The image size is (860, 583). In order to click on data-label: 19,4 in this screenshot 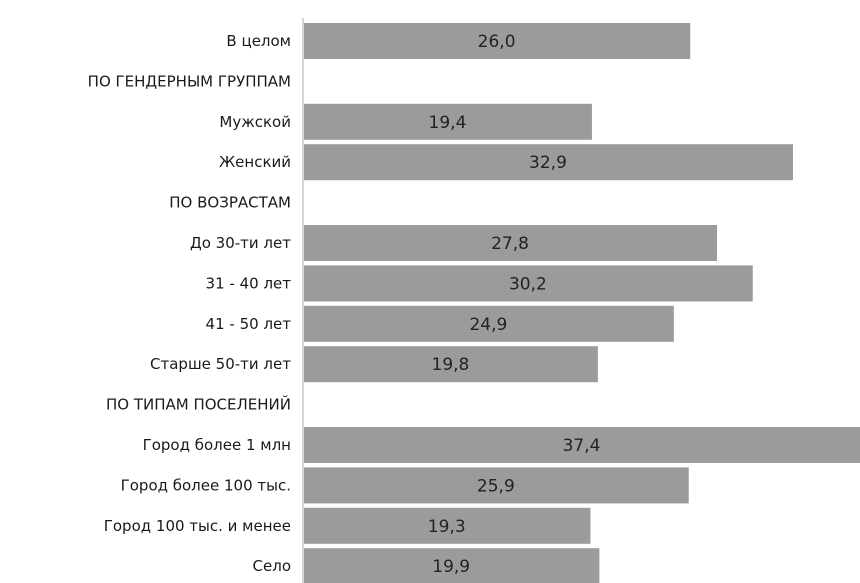, I will do `click(448, 123)`.